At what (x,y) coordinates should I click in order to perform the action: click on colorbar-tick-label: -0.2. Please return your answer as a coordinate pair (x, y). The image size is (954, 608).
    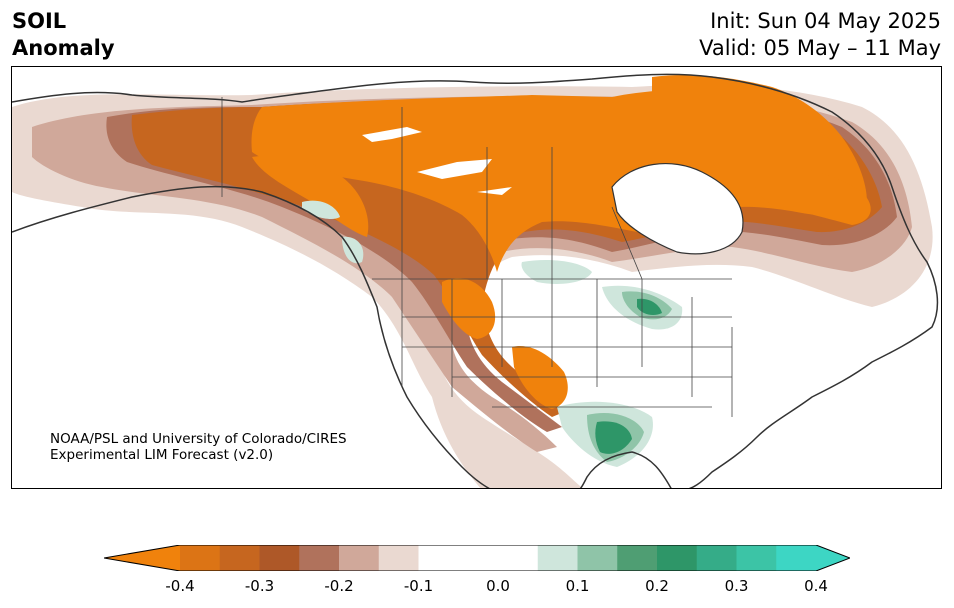
    Looking at the image, I should click on (339, 586).